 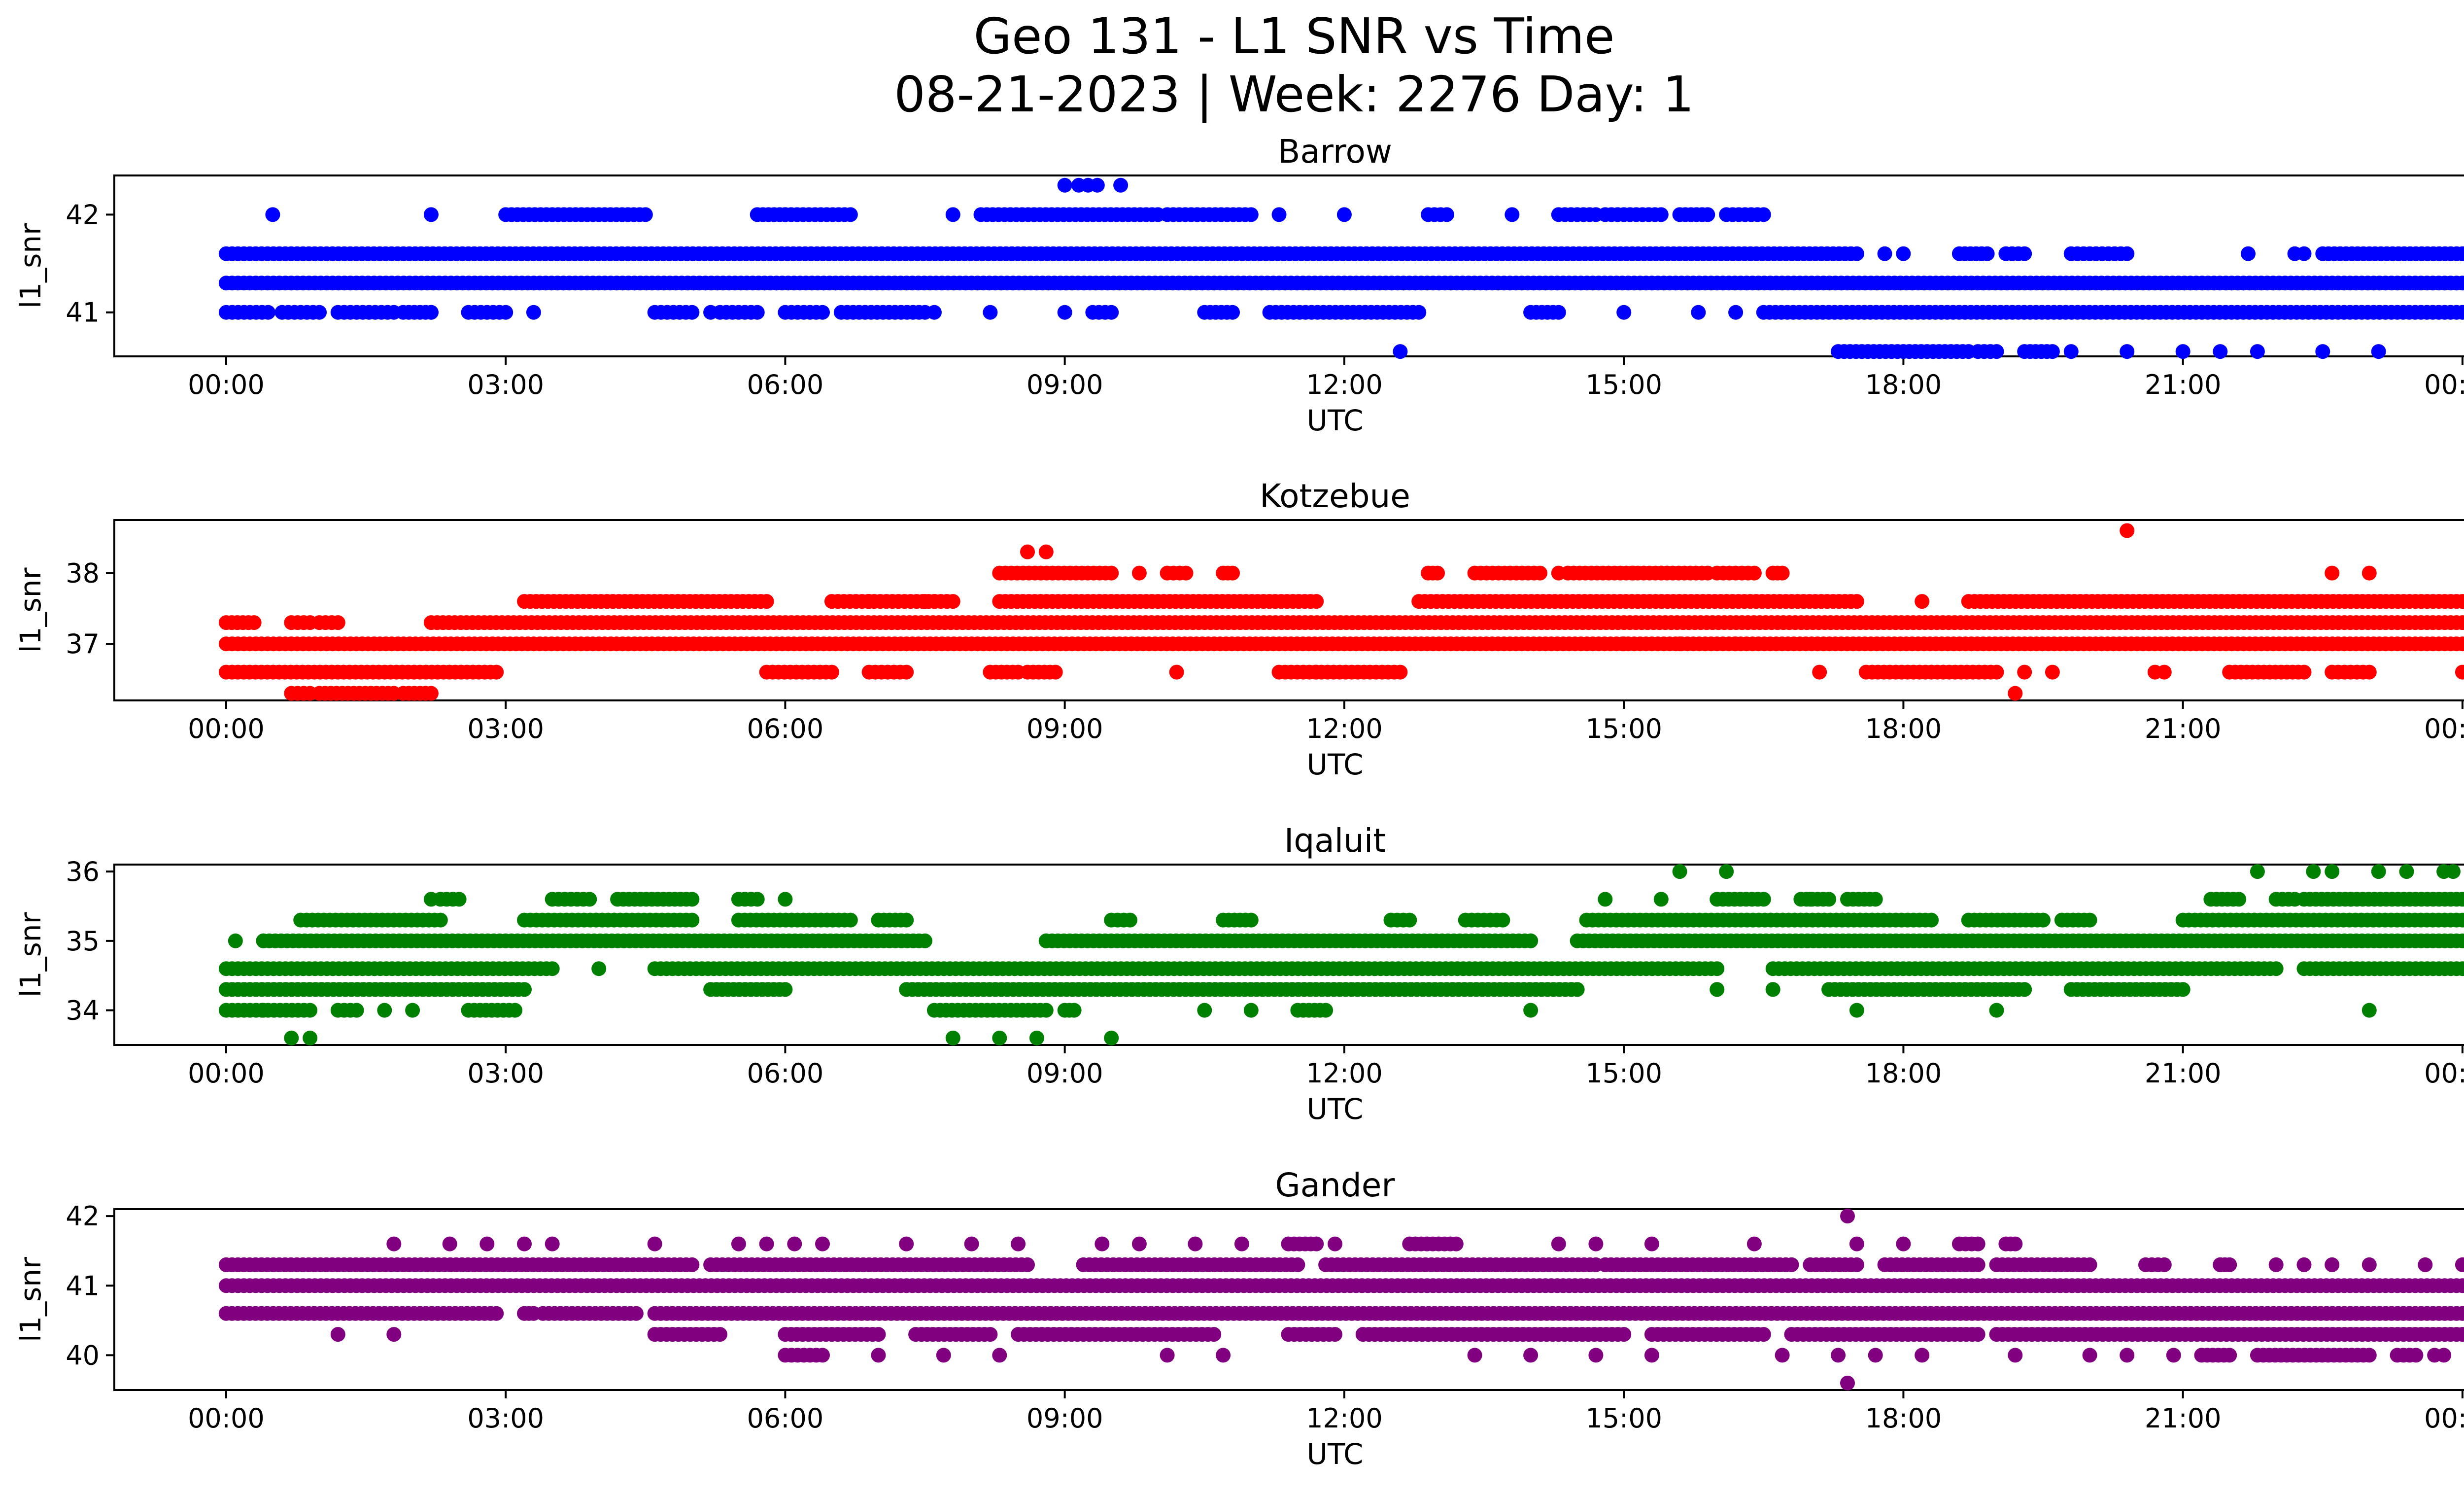 What do you see at coordinates (83, 1355) in the screenshot?
I see `y-tick-label: 40` at bounding box center [83, 1355].